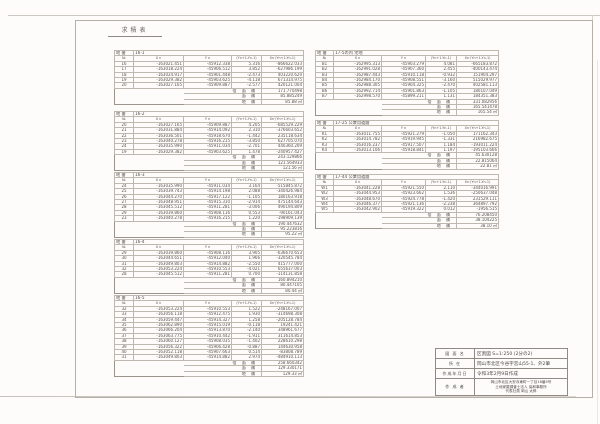 This screenshot has height=424, width=600. I want to click on cell-product: 655637.003, so click(282, 269).